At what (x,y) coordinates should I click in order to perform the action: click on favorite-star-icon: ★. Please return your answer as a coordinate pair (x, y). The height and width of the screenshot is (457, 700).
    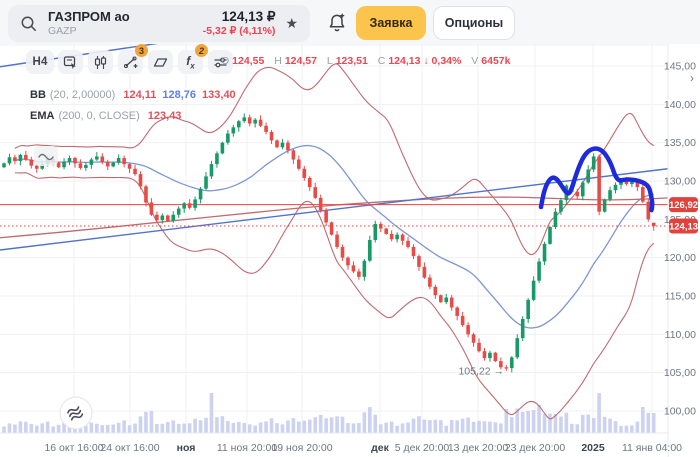
    Looking at the image, I should click on (291, 23).